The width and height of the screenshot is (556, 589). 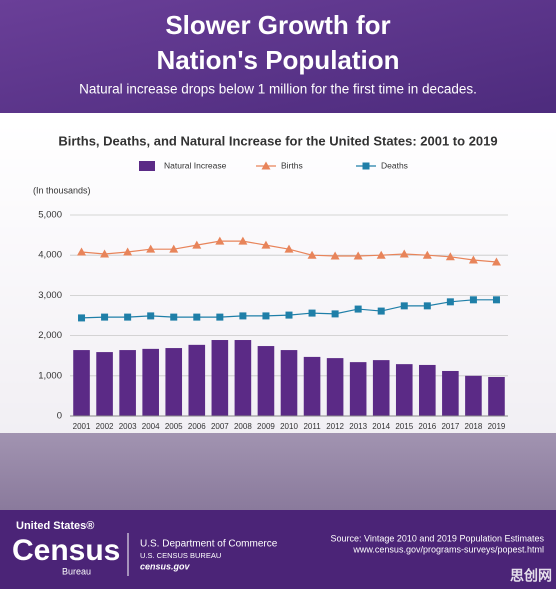 What do you see at coordinates (66, 550) in the screenshot?
I see `logo-main: Census` at bounding box center [66, 550].